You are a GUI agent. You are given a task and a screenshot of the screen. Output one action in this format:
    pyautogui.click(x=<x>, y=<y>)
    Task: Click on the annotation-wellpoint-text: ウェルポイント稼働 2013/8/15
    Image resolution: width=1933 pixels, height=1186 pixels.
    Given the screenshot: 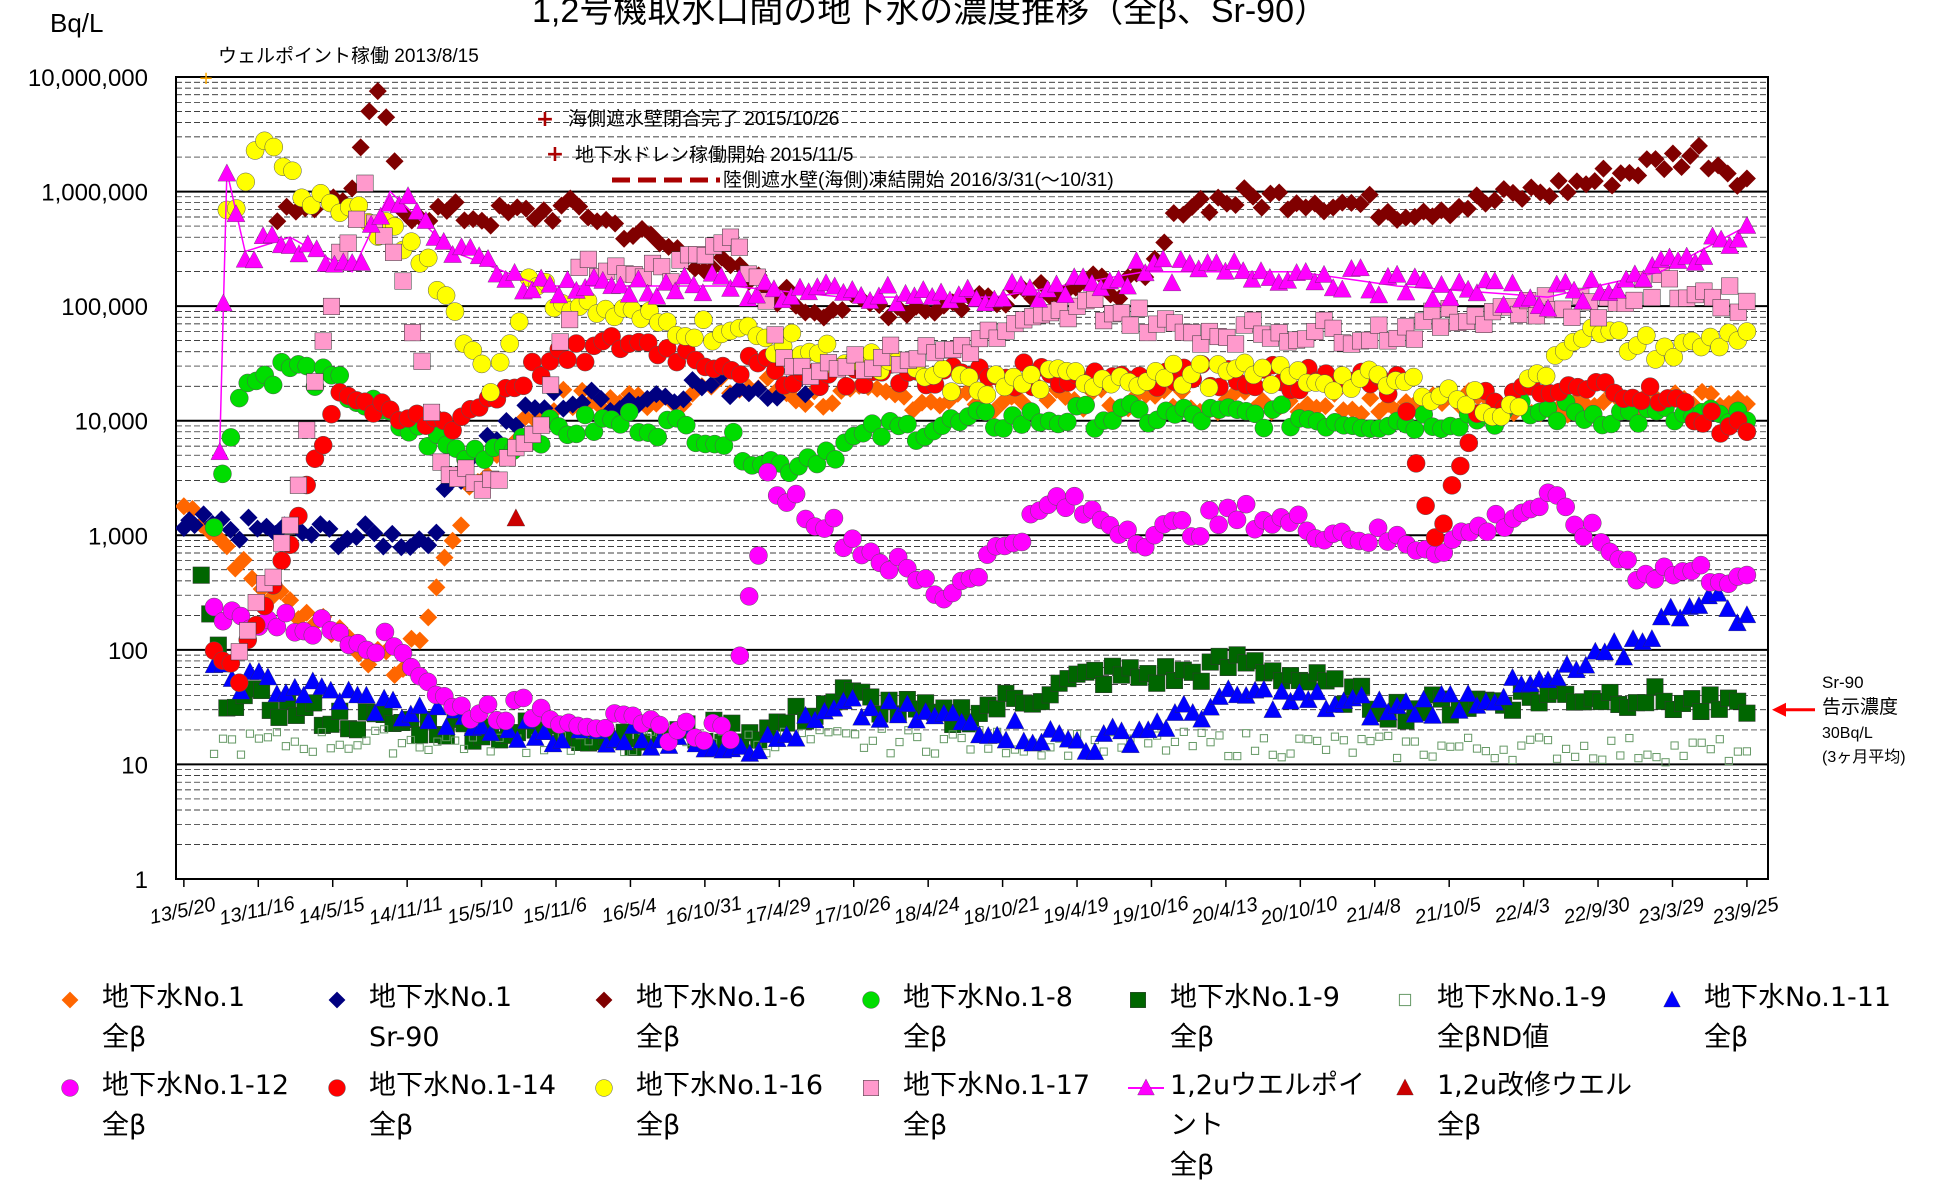 What is the action you would take?
    pyautogui.click(x=348, y=56)
    